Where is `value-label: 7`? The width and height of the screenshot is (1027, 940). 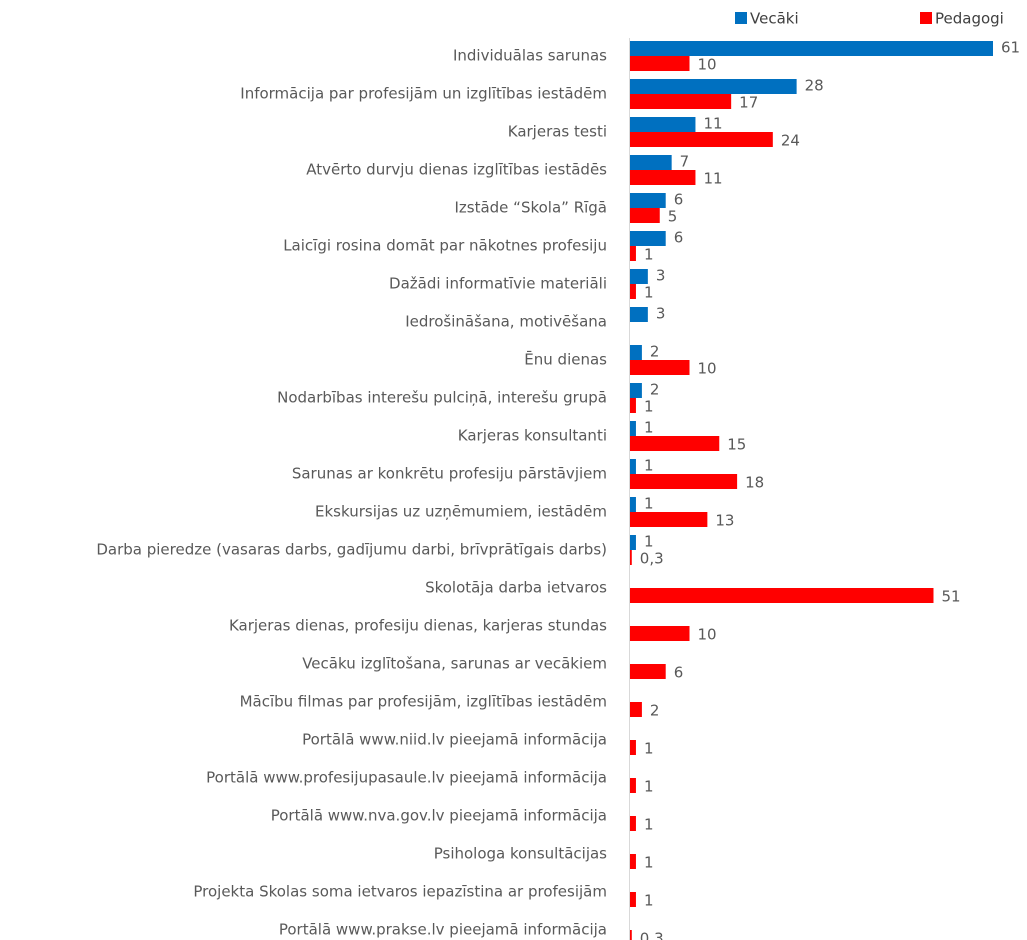 value-label: 7 is located at coordinates (685, 162).